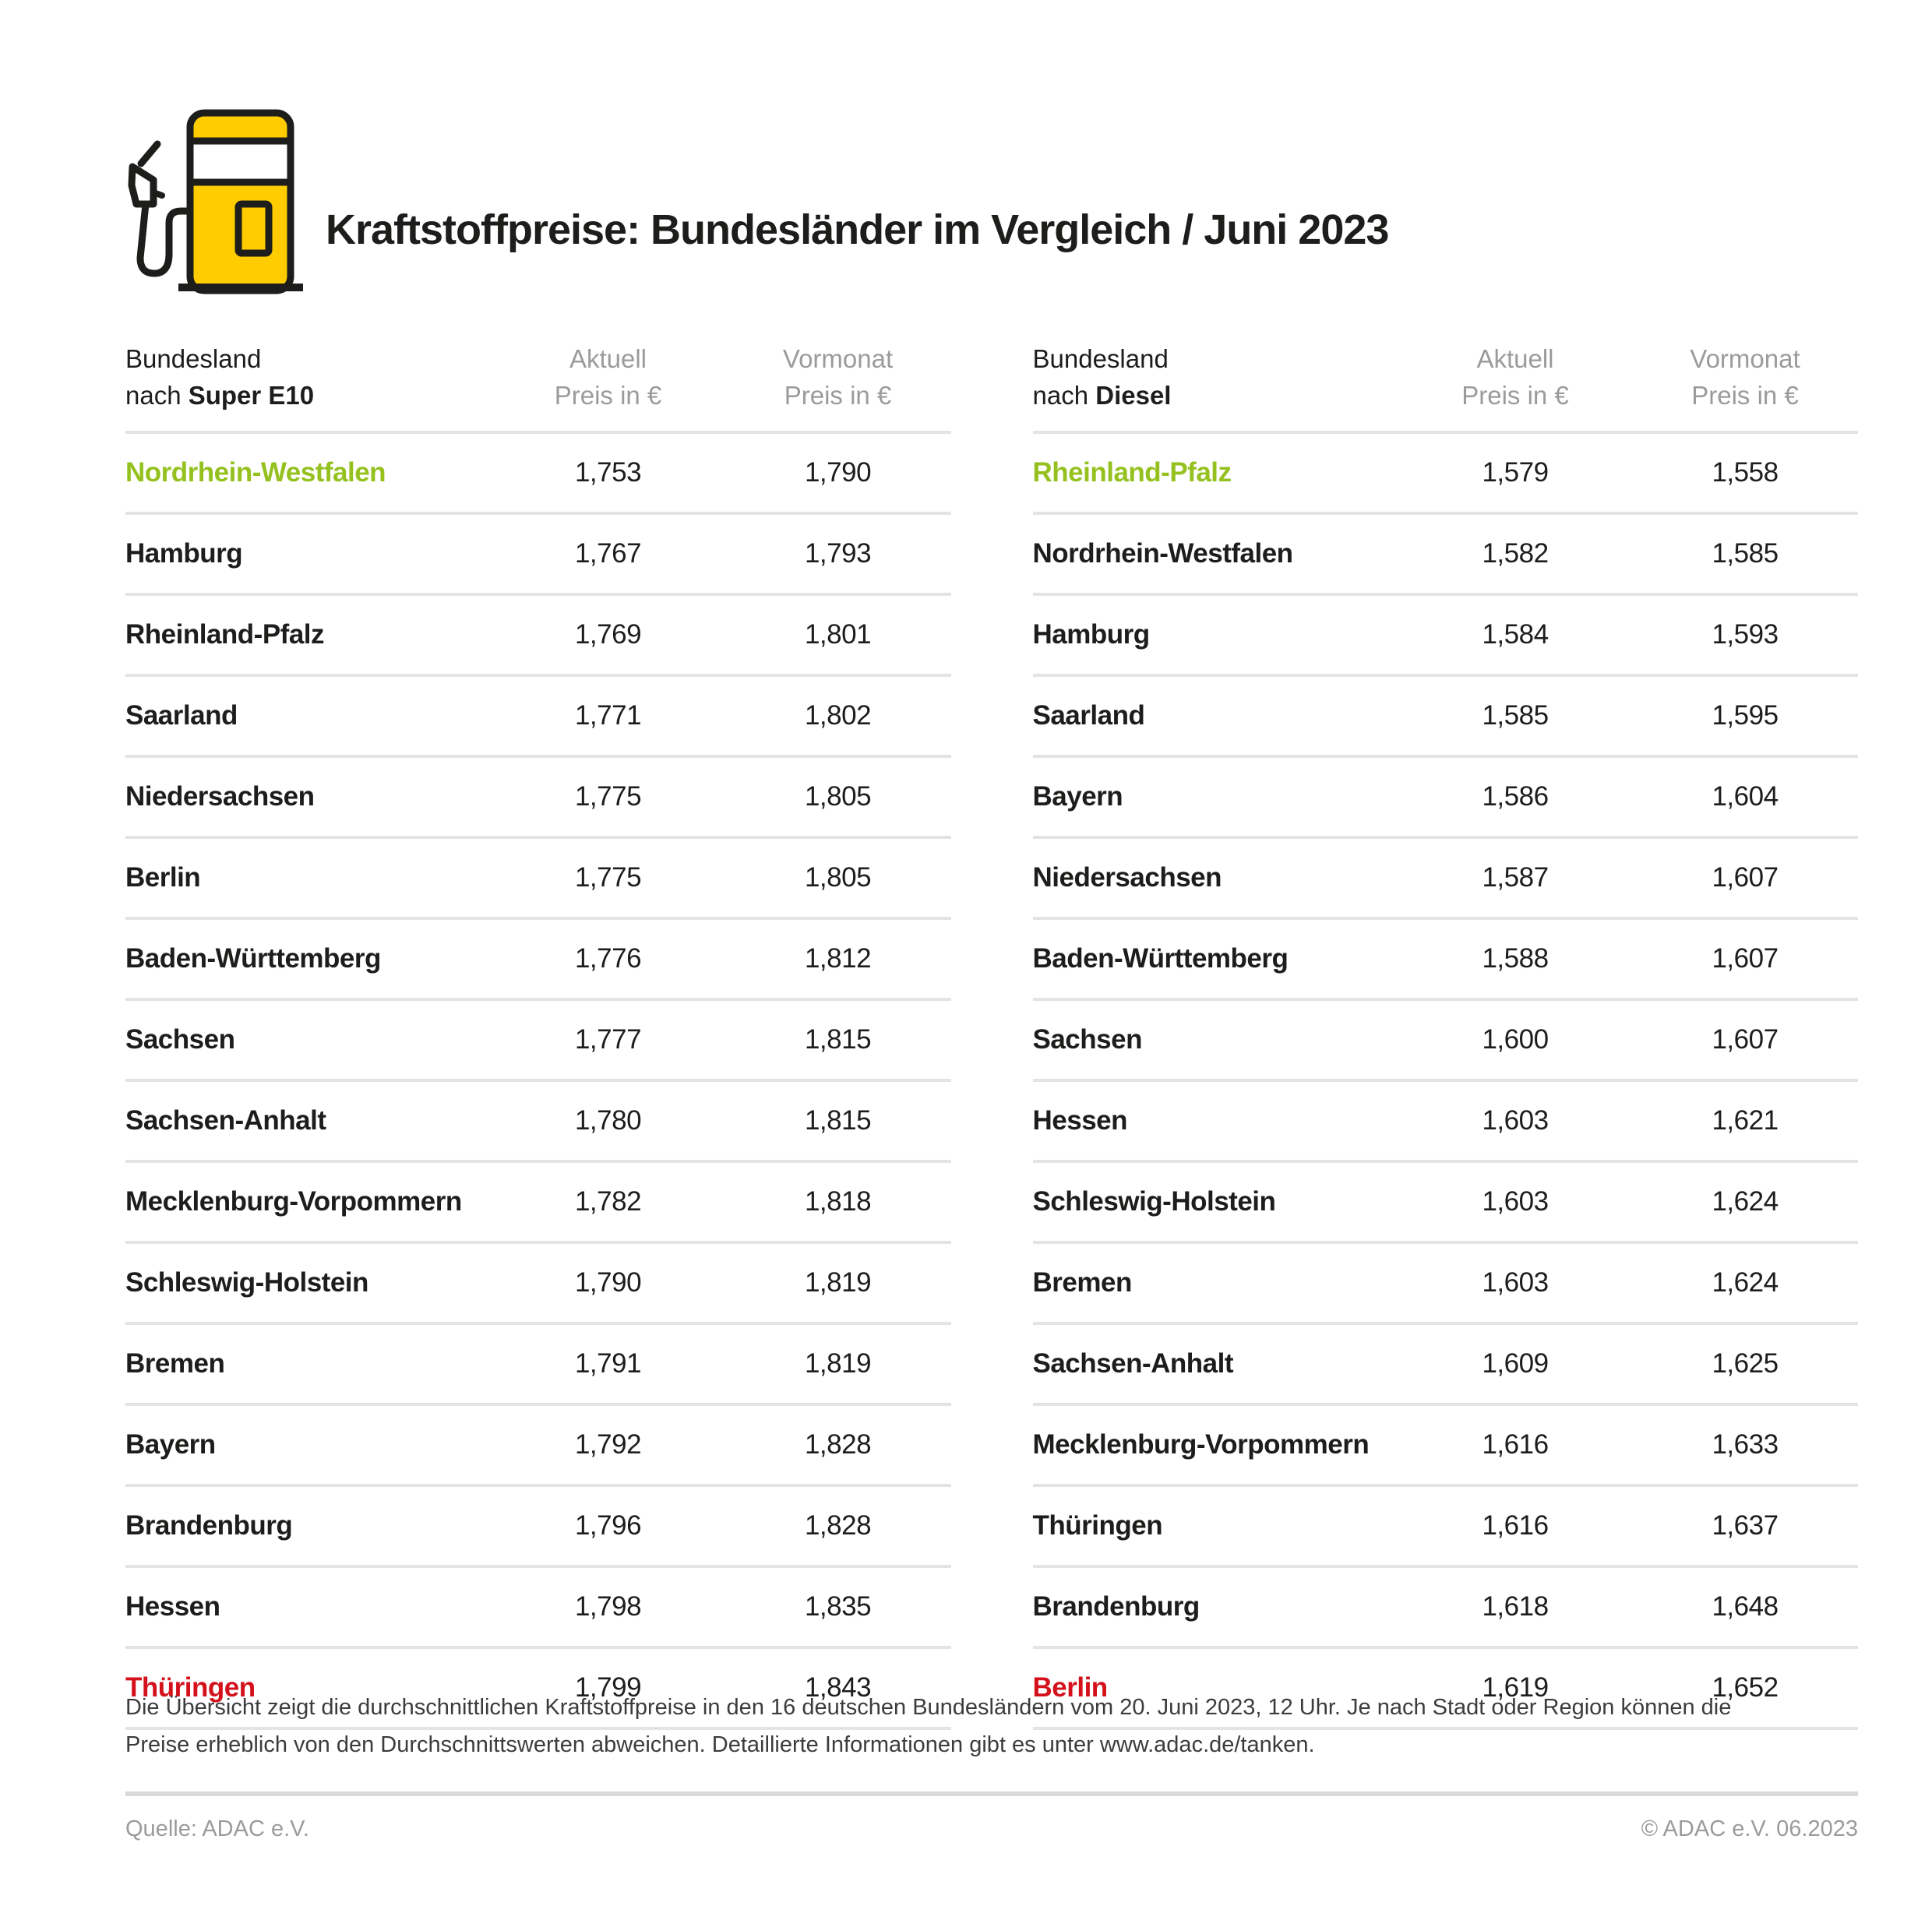  I want to click on current-price: 1,616, so click(1515, 1444).